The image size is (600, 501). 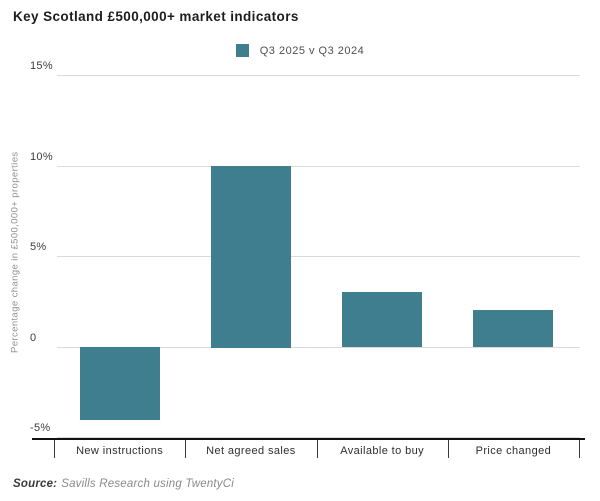 What do you see at coordinates (156, 16) in the screenshot?
I see `chart-title: Key Scotland £500,000+ market indicators` at bounding box center [156, 16].